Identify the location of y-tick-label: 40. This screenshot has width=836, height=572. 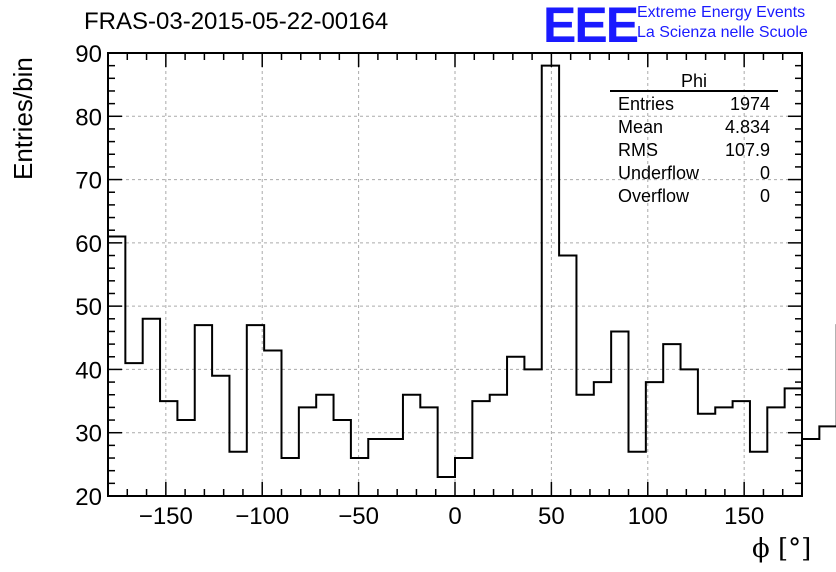
(88, 370).